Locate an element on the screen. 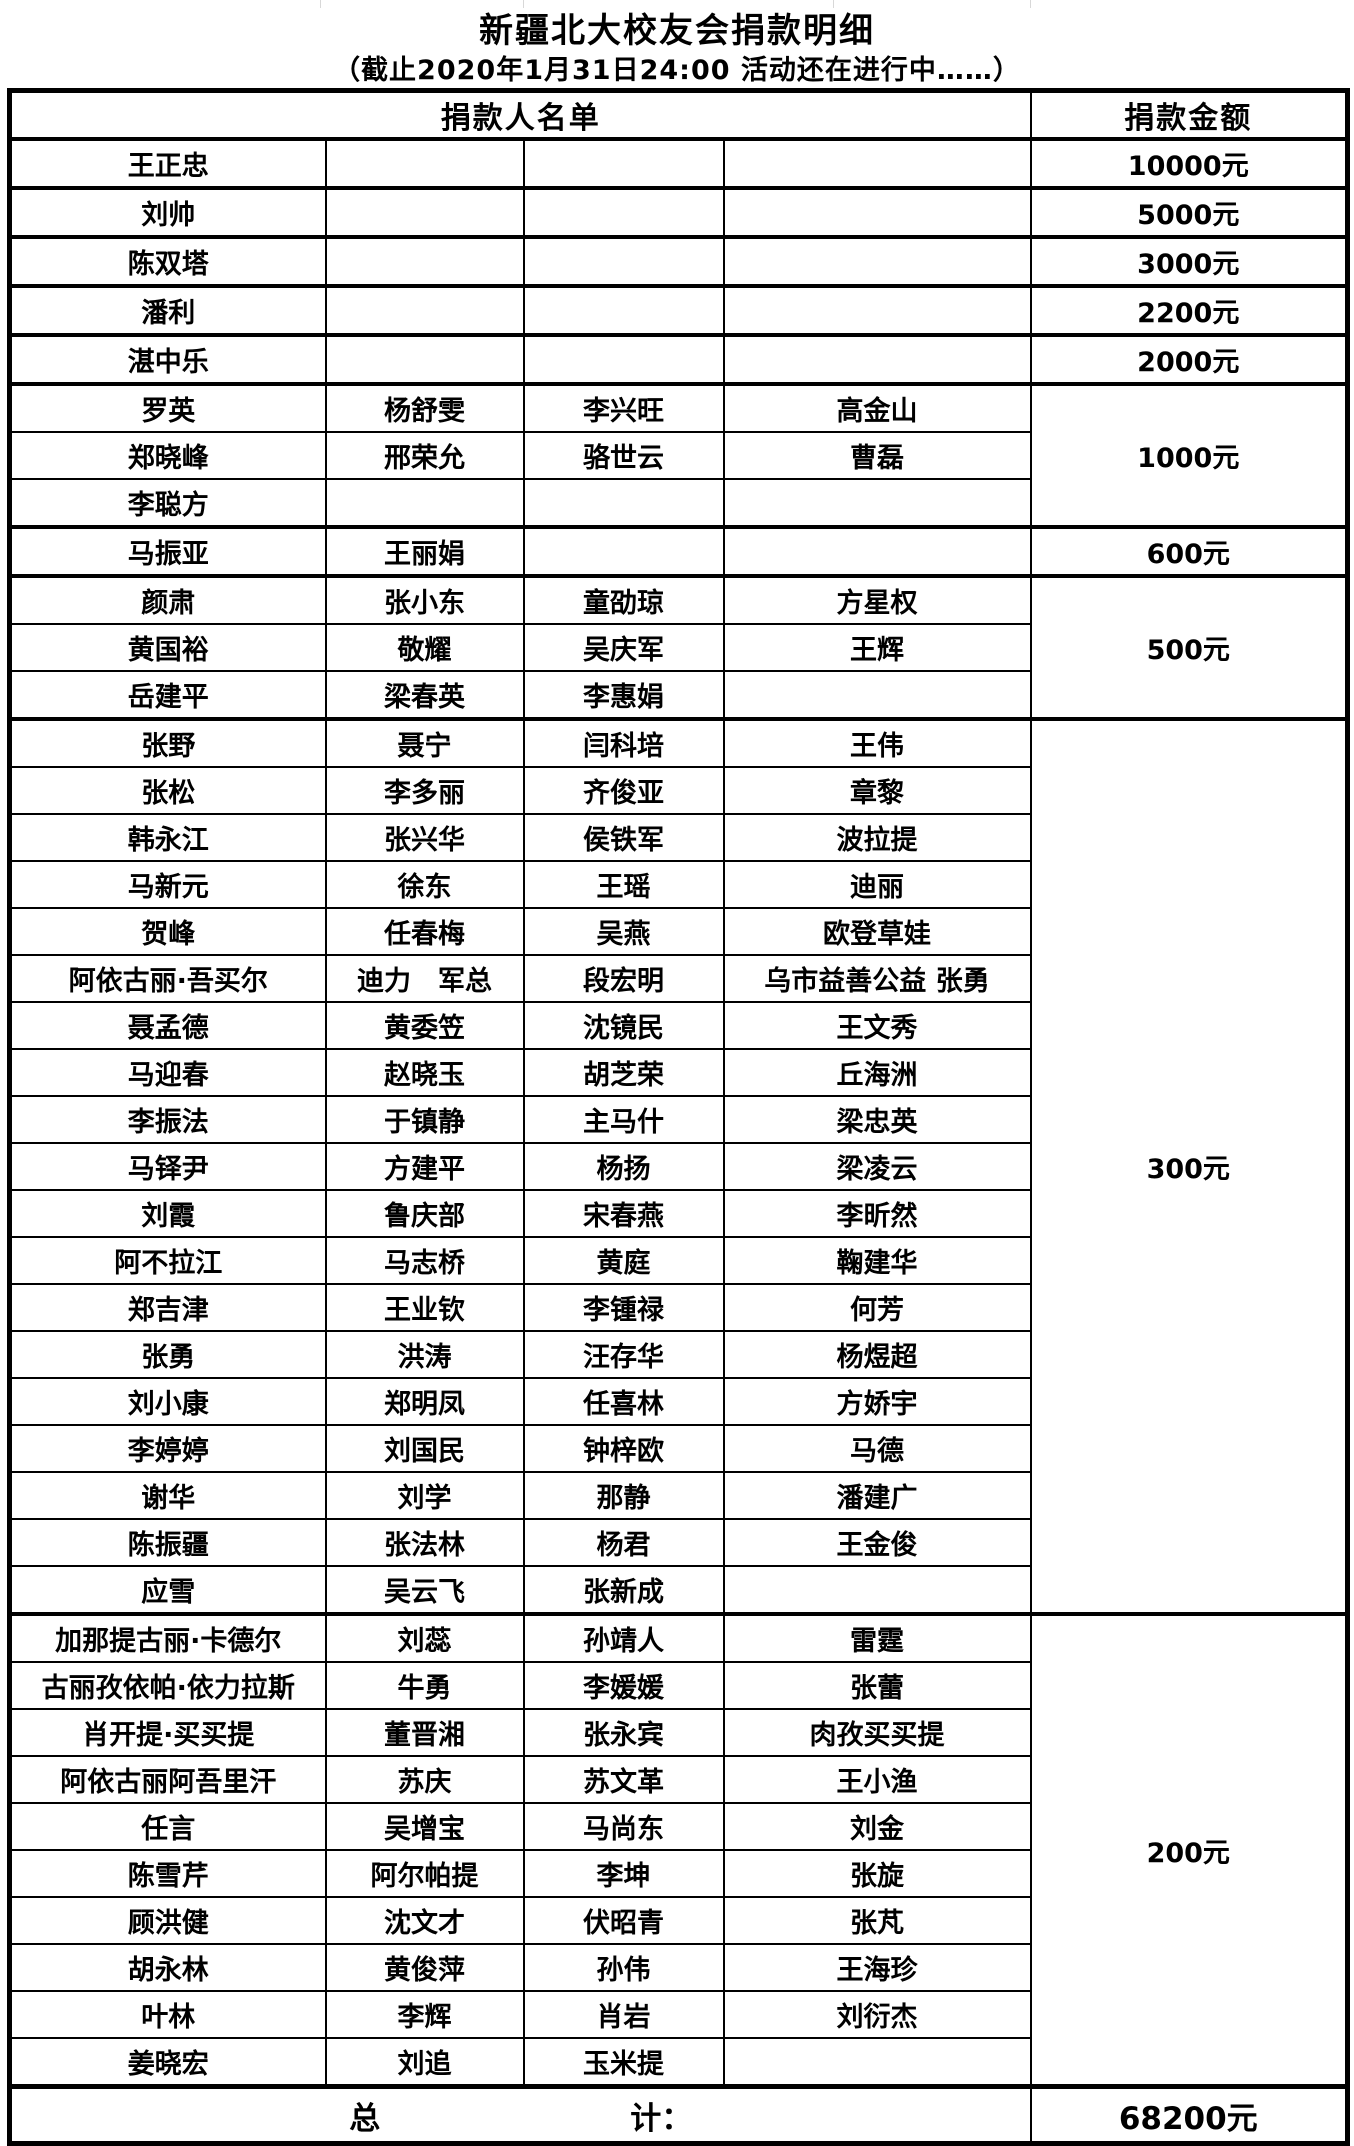 This screenshot has height=2146, width=1354. donor-name-cell: 黄国裕 is located at coordinates (167, 647).